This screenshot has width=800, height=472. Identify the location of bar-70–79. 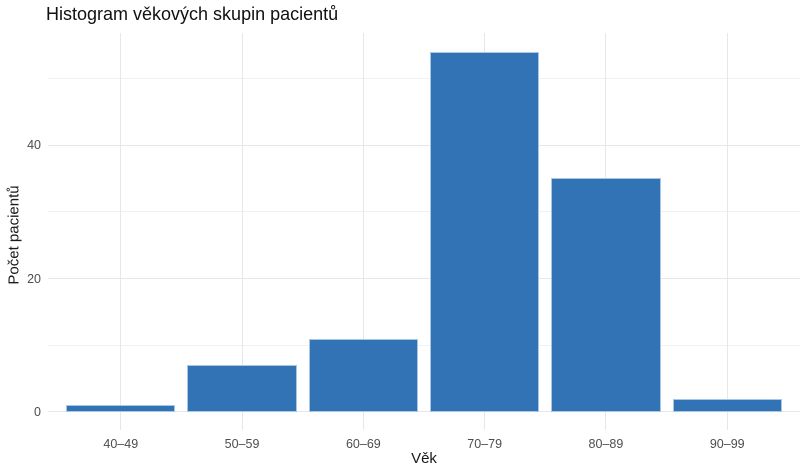
(485, 231).